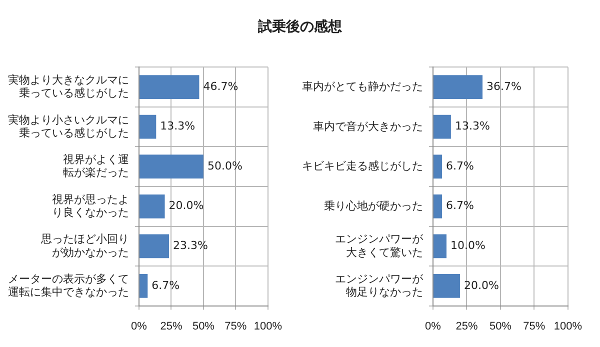  Describe the element at coordinates (224, 165) in the screenshot. I see `data-label: 50.0%` at that location.